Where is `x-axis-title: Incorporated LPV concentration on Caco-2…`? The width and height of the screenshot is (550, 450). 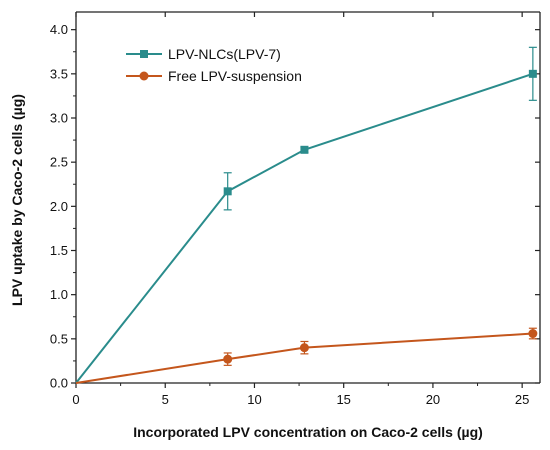 x-axis-title: Incorporated LPV concentration on Caco-2… is located at coordinates (308, 432).